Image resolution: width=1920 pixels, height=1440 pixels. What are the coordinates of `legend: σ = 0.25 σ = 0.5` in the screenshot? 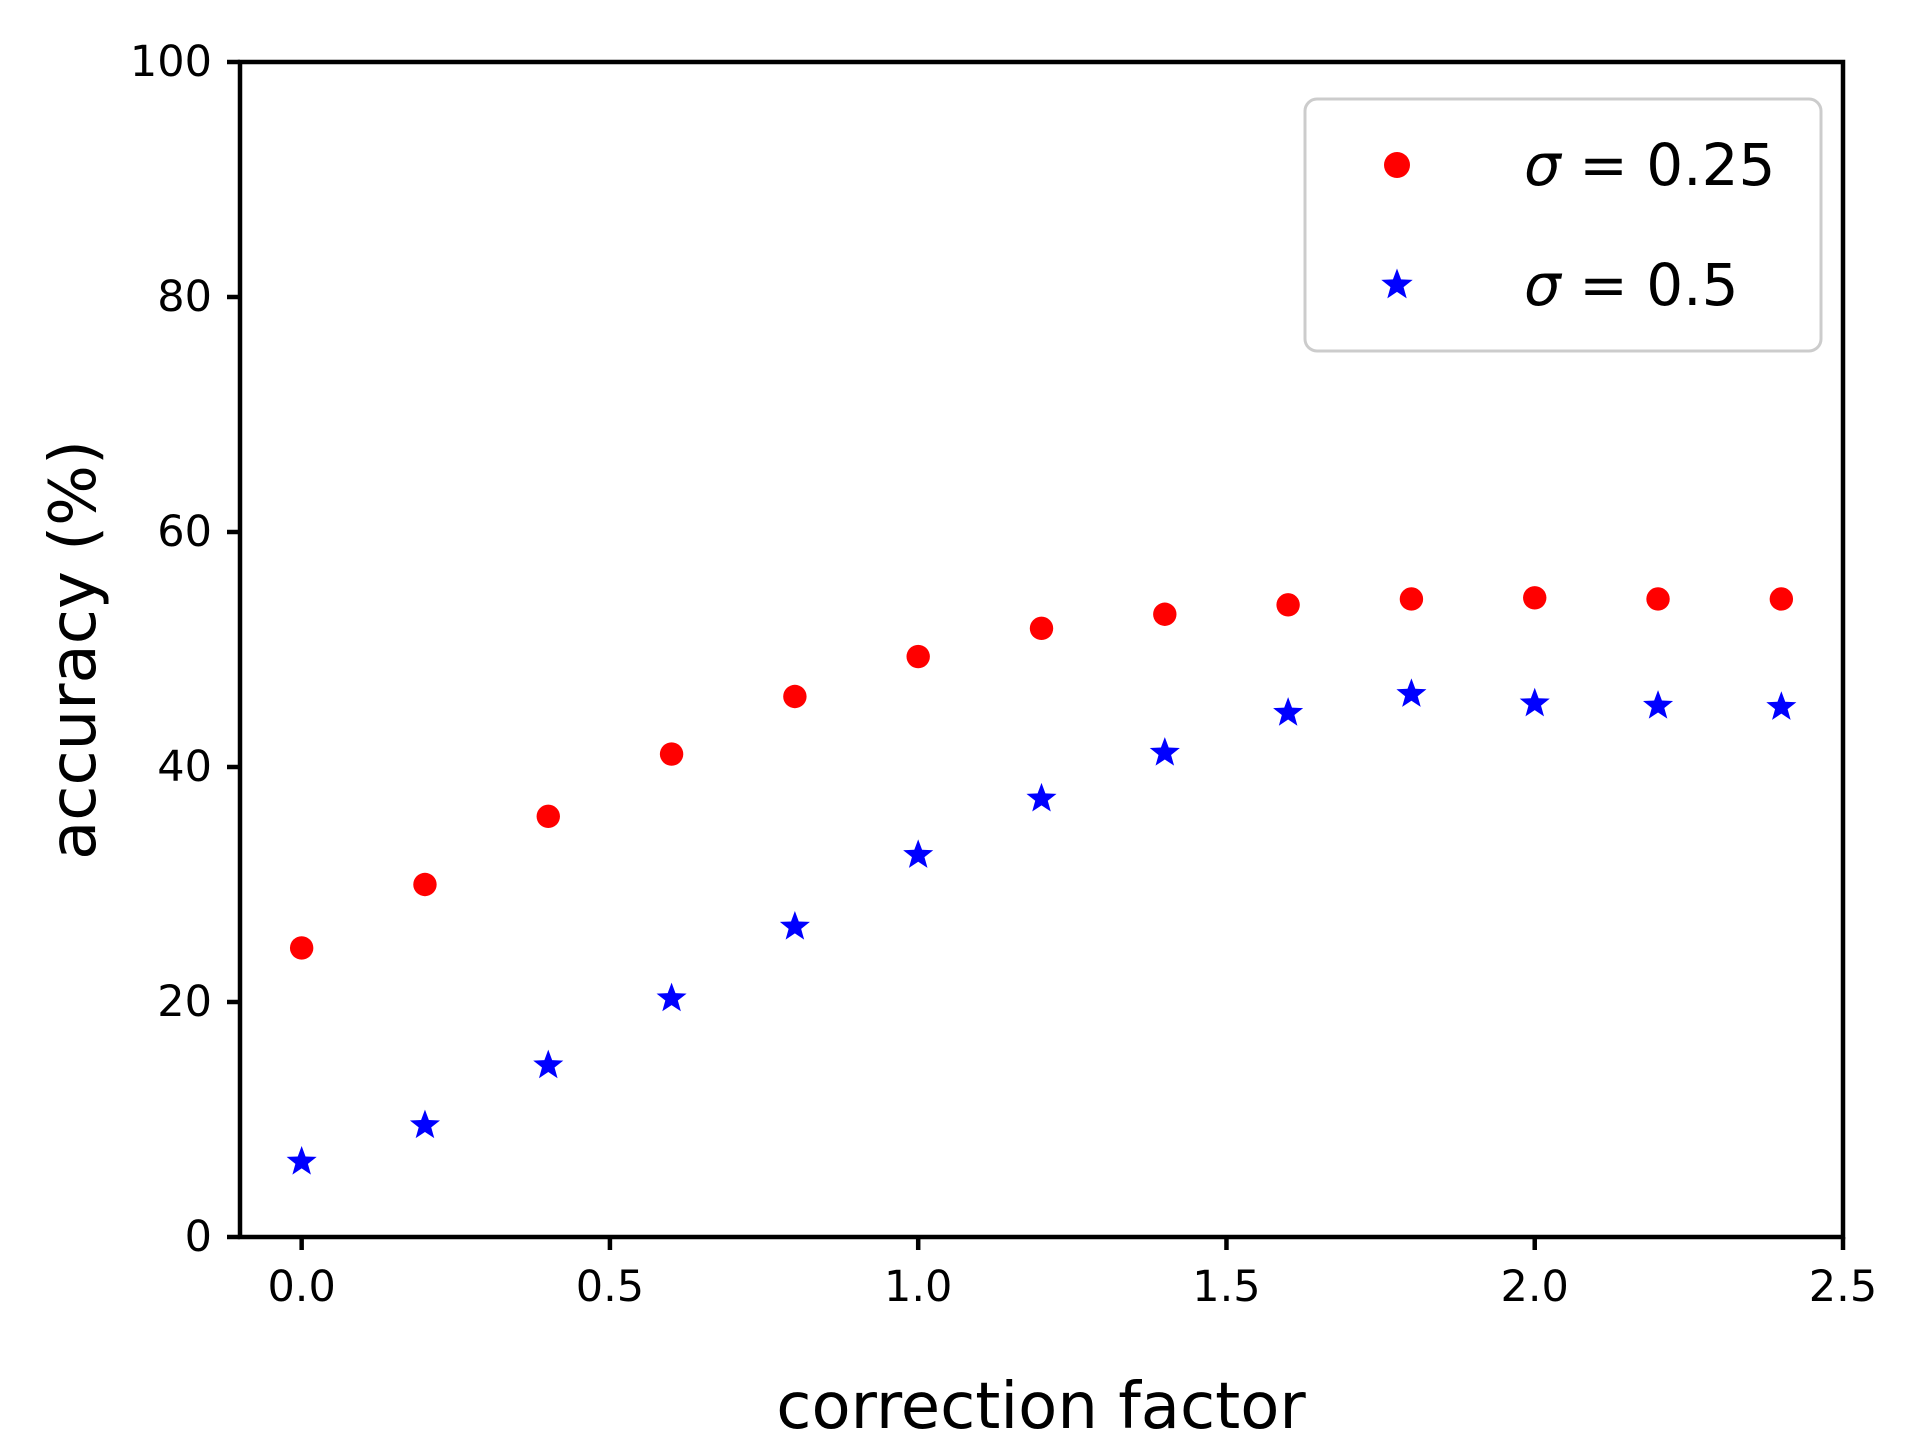 It's located at (1563, 225).